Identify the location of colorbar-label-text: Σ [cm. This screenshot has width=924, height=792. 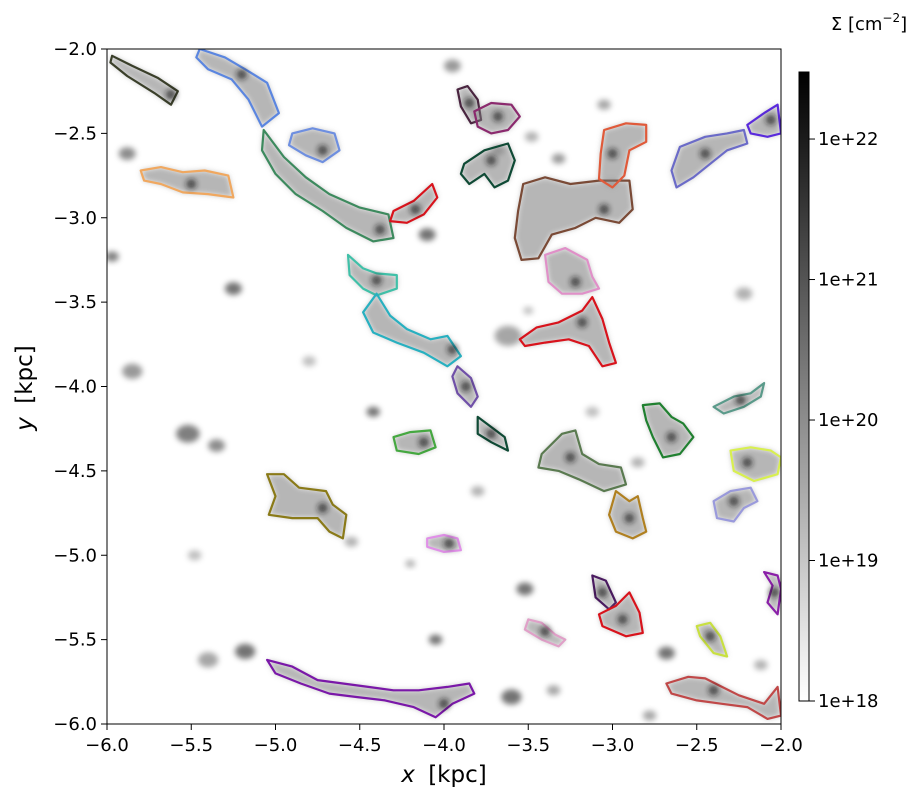
(857, 24).